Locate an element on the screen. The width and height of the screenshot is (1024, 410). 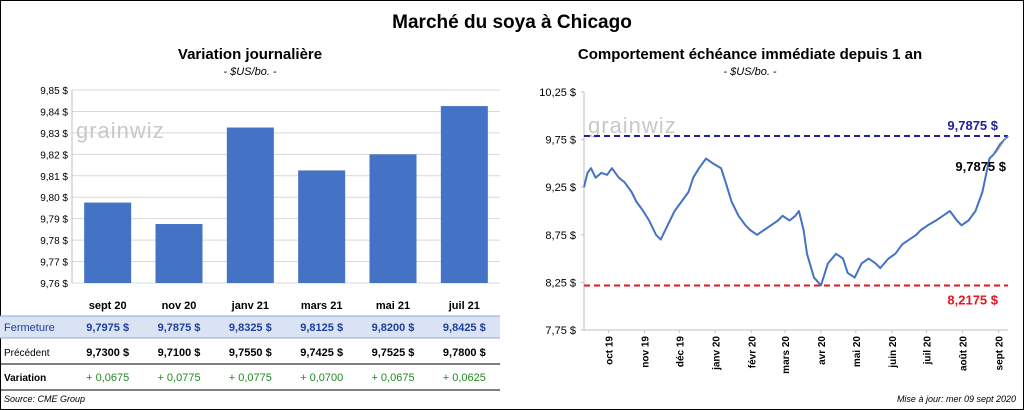
bar-y-tick-label: 9,85 $ is located at coordinates (54, 91).